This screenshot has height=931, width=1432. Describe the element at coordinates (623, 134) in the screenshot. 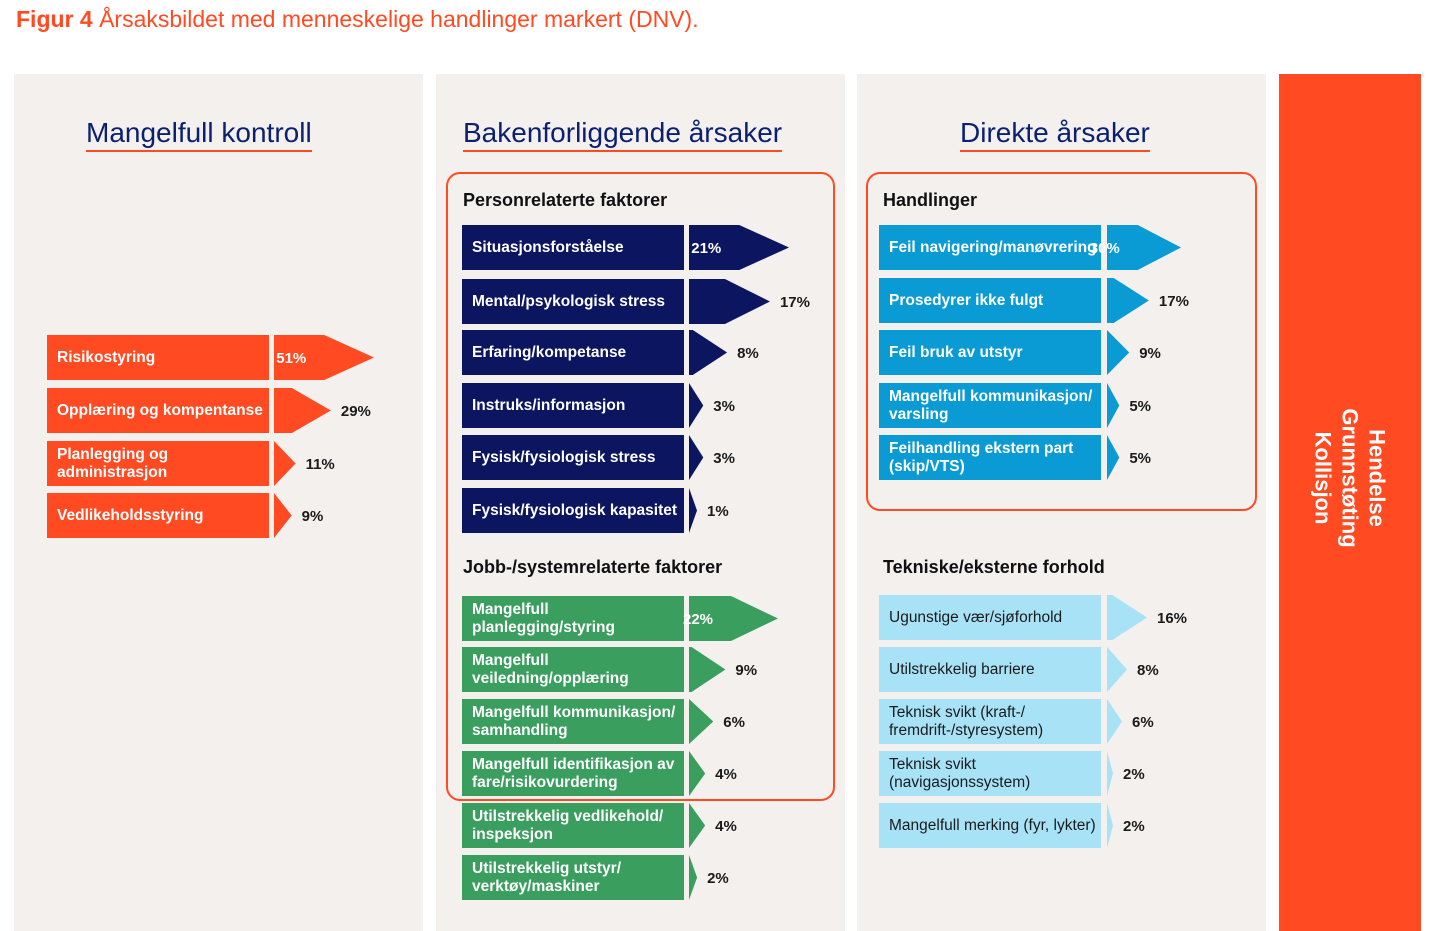

I see `heading-underlying: Bakenforliggende årsaker` at that location.